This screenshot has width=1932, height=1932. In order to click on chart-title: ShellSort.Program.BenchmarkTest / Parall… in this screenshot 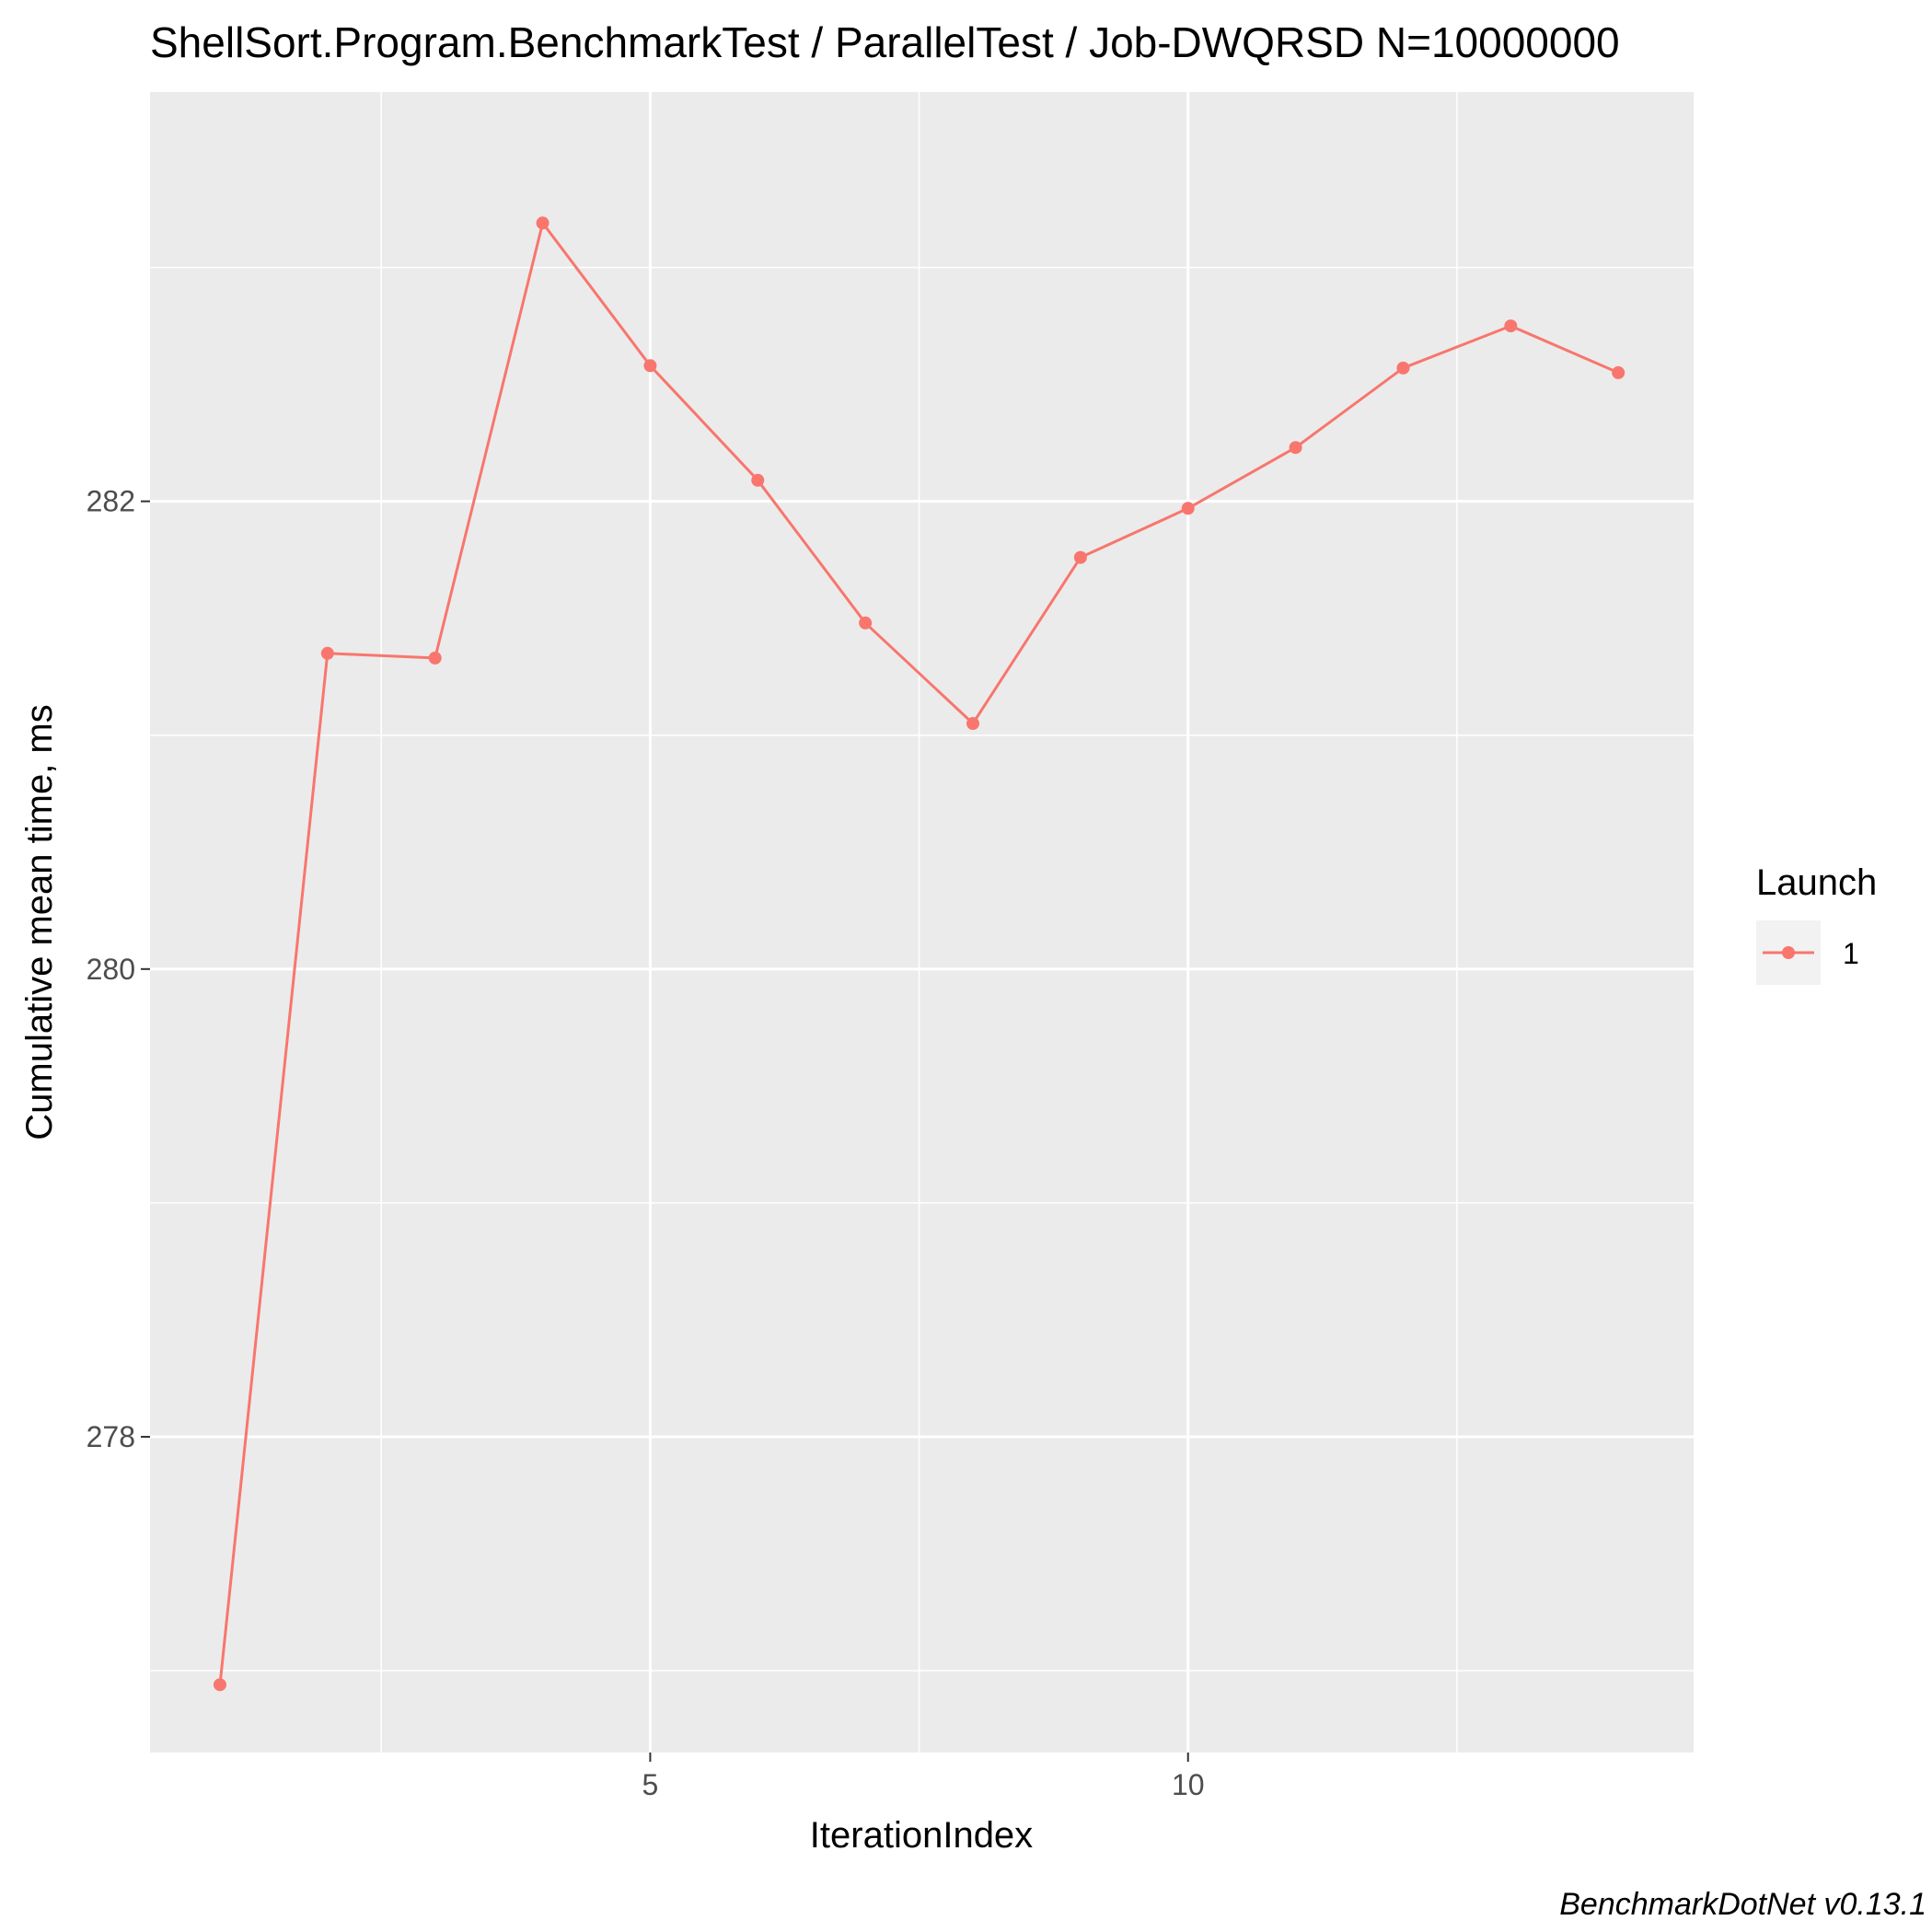, I will do `click(885, 42)`.